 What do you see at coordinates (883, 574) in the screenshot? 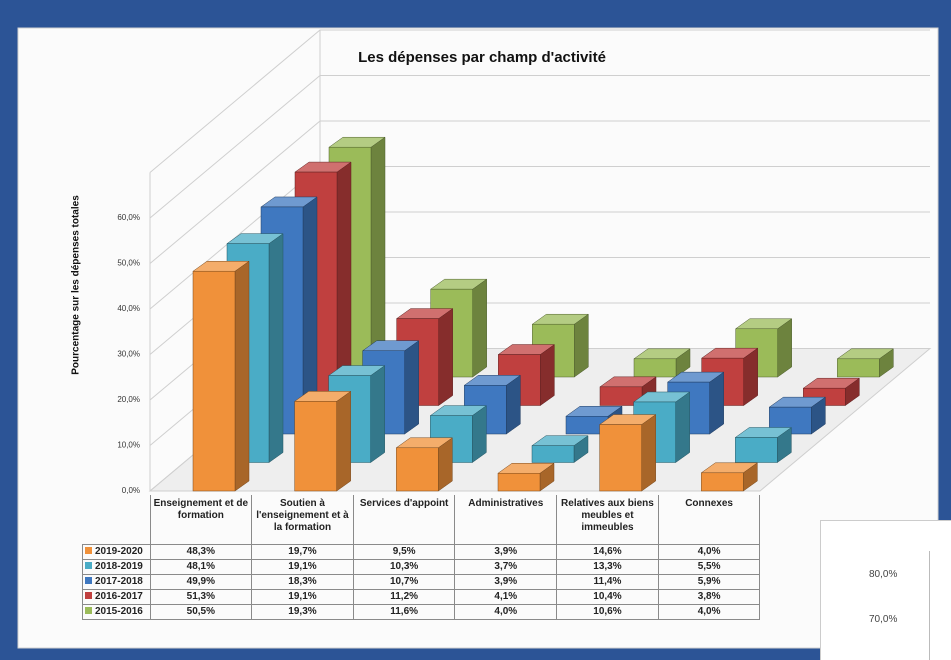
I see `overlay-tick: 80,0%` at bounding box center [883, 574].